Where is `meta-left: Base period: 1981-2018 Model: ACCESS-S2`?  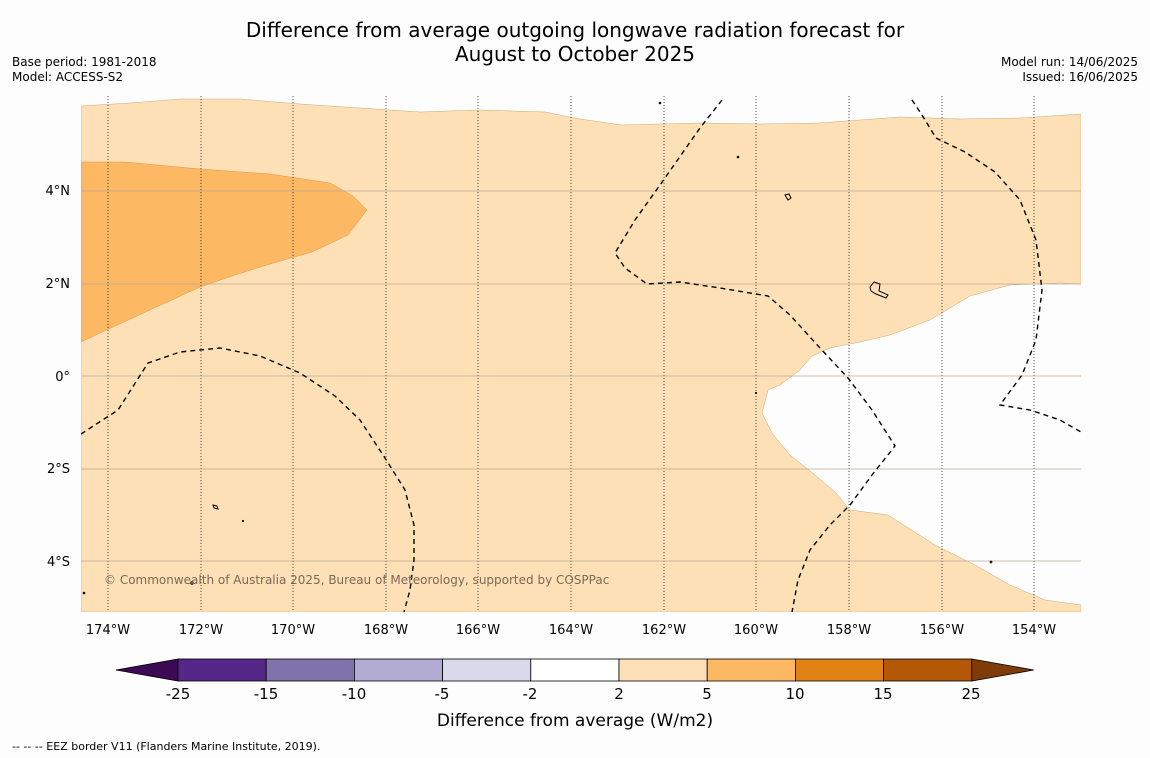 meta-left: Base period: 1981-2018 Model: ACCESS-S2 is located at coordinates (84, 70).